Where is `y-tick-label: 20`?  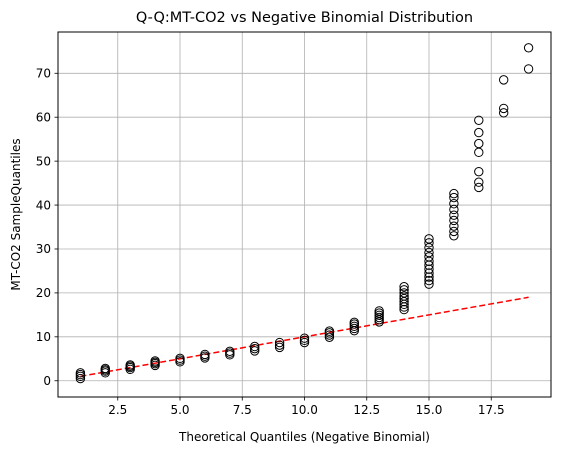
y-tick-label: 20 is located at coordinates (43, 293).